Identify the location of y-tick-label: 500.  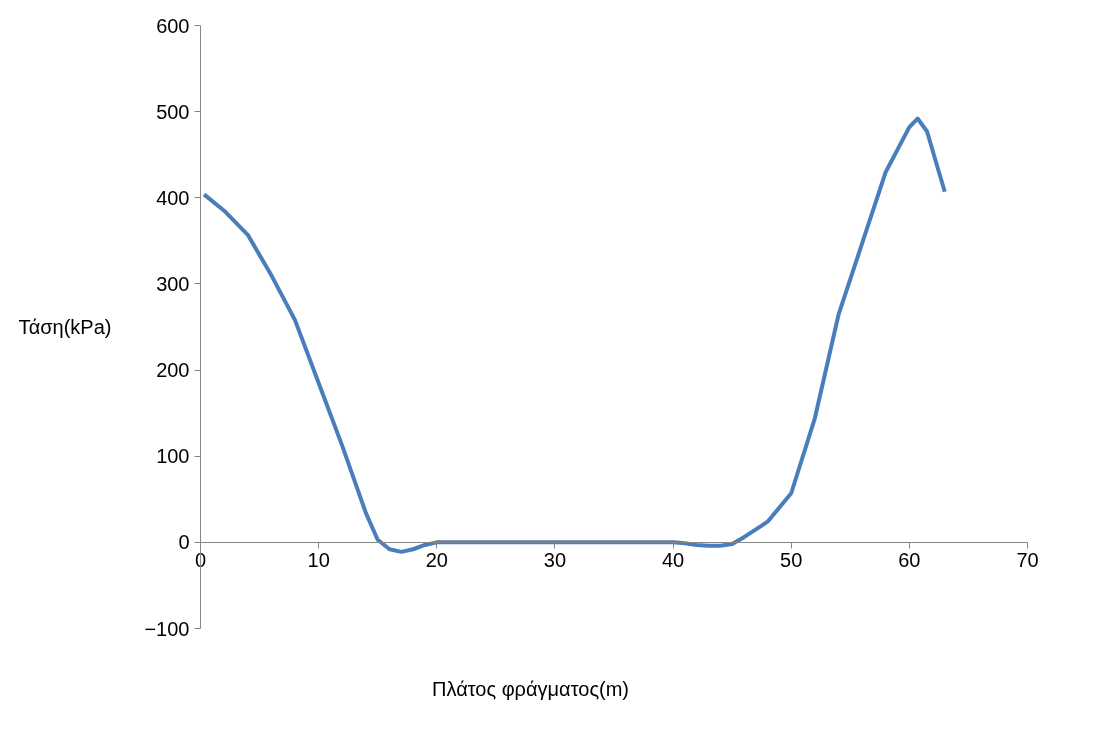
(173, 111).